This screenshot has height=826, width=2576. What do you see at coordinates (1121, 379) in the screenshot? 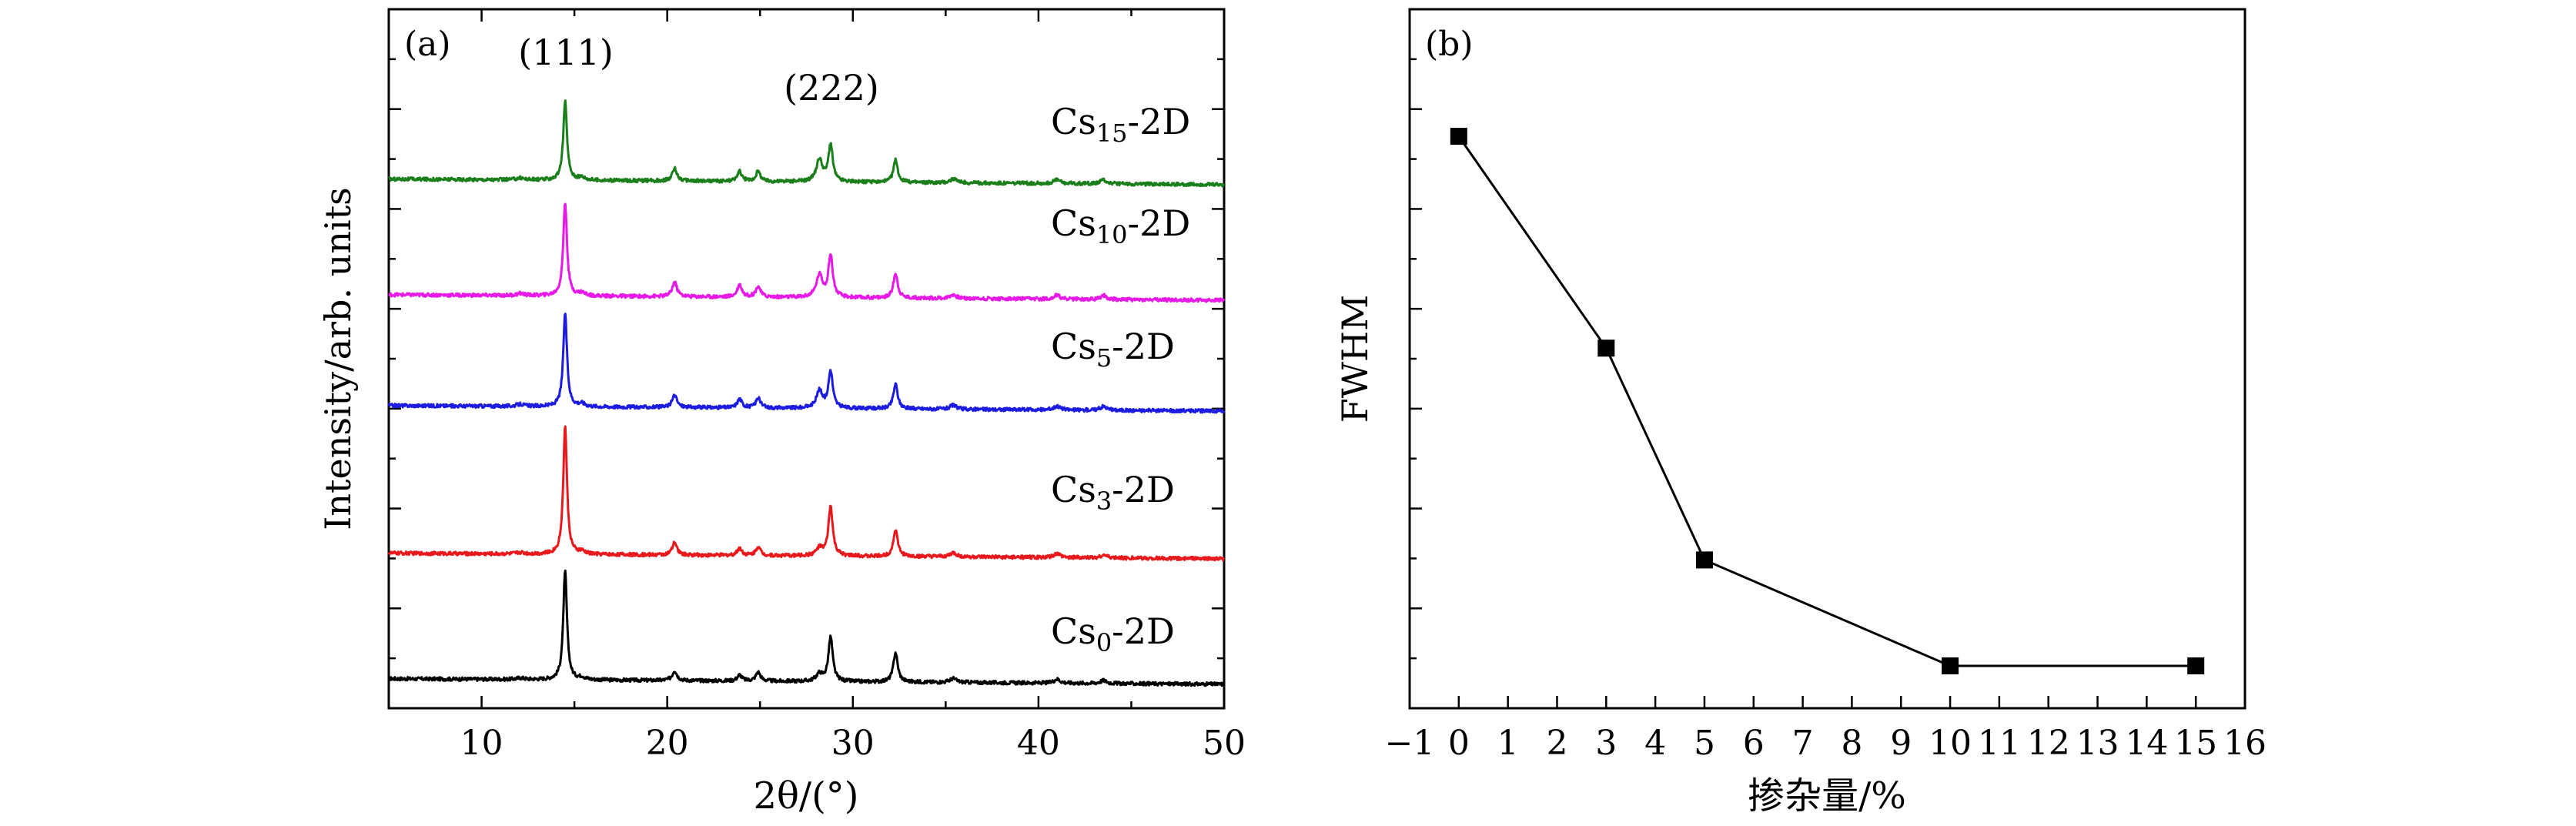
I see `series-labels: Cs0-2D Cs3-2D Cs5-2D Cs10-2D Cs15-2D` at bounding box center [1121, 379].